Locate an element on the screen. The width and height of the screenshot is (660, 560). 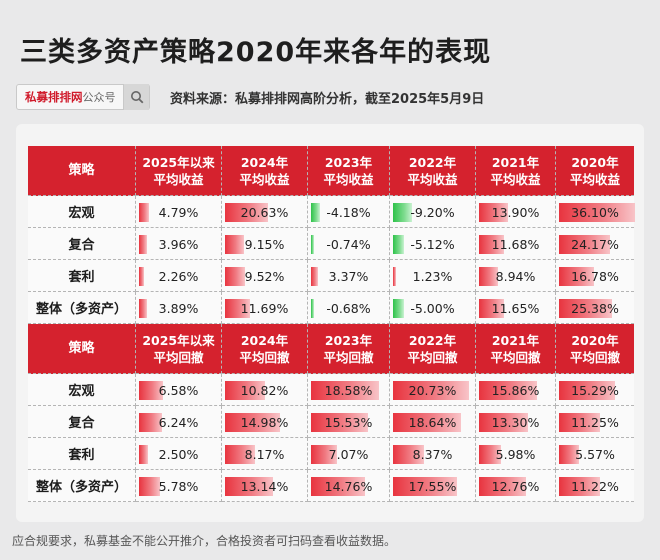
returns-row-label: 整体（多资产） is located at coordinates (82, 308).